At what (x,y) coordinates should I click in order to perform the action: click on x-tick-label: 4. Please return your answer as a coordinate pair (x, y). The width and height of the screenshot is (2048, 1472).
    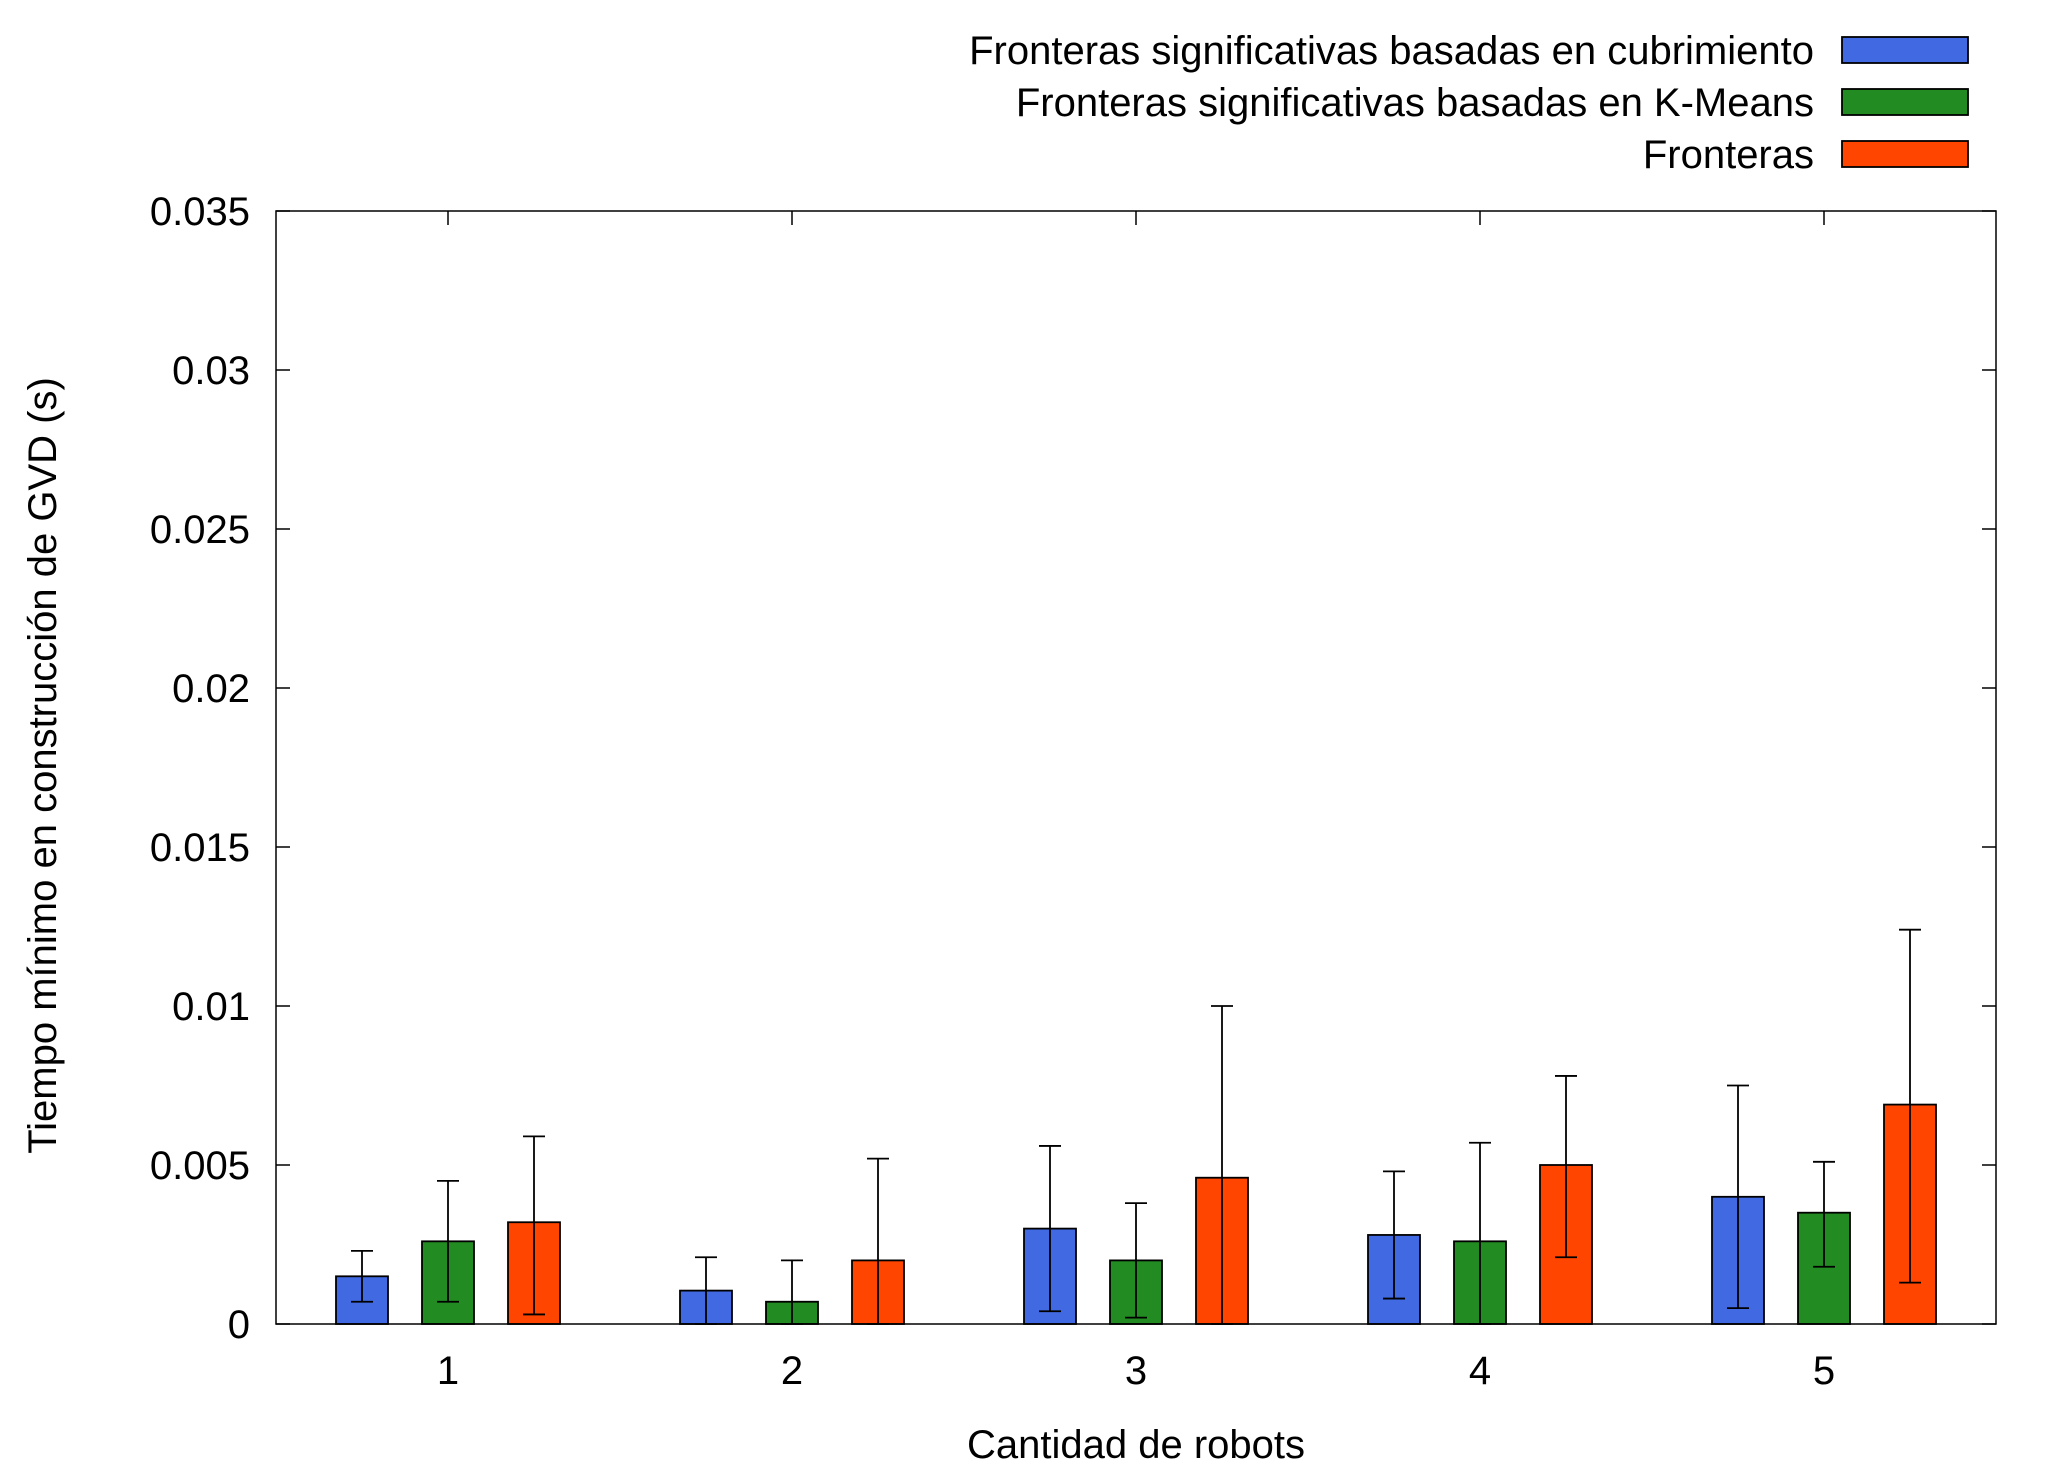
    Looking at the image, I should click on (1480, 1371).